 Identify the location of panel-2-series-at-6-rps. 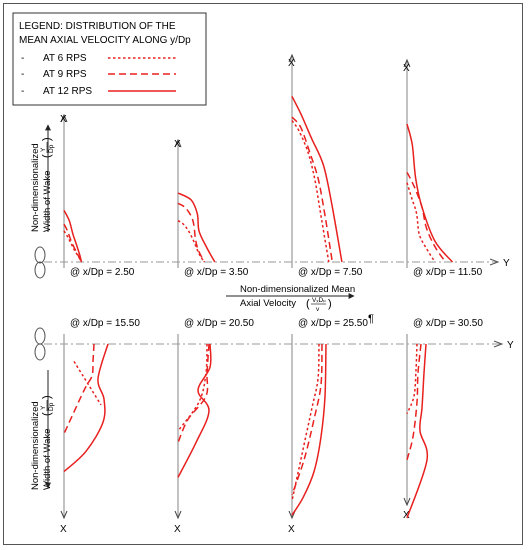
(191, 241).